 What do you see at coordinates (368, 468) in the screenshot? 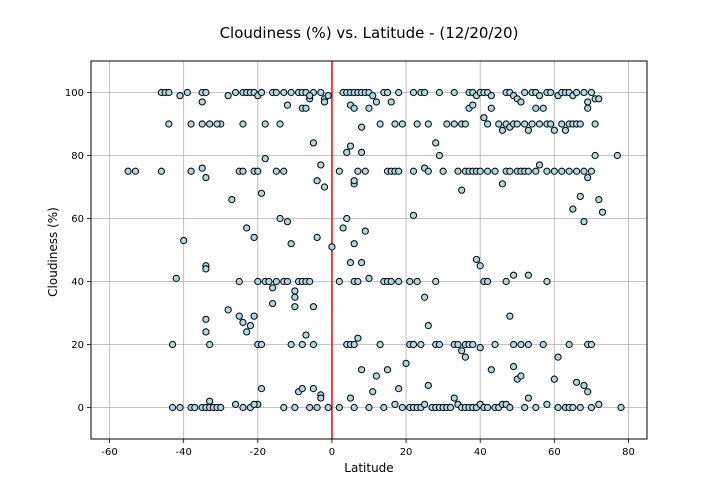
I see `x-axis-title: Latitude` at bounding box center [368, 468].